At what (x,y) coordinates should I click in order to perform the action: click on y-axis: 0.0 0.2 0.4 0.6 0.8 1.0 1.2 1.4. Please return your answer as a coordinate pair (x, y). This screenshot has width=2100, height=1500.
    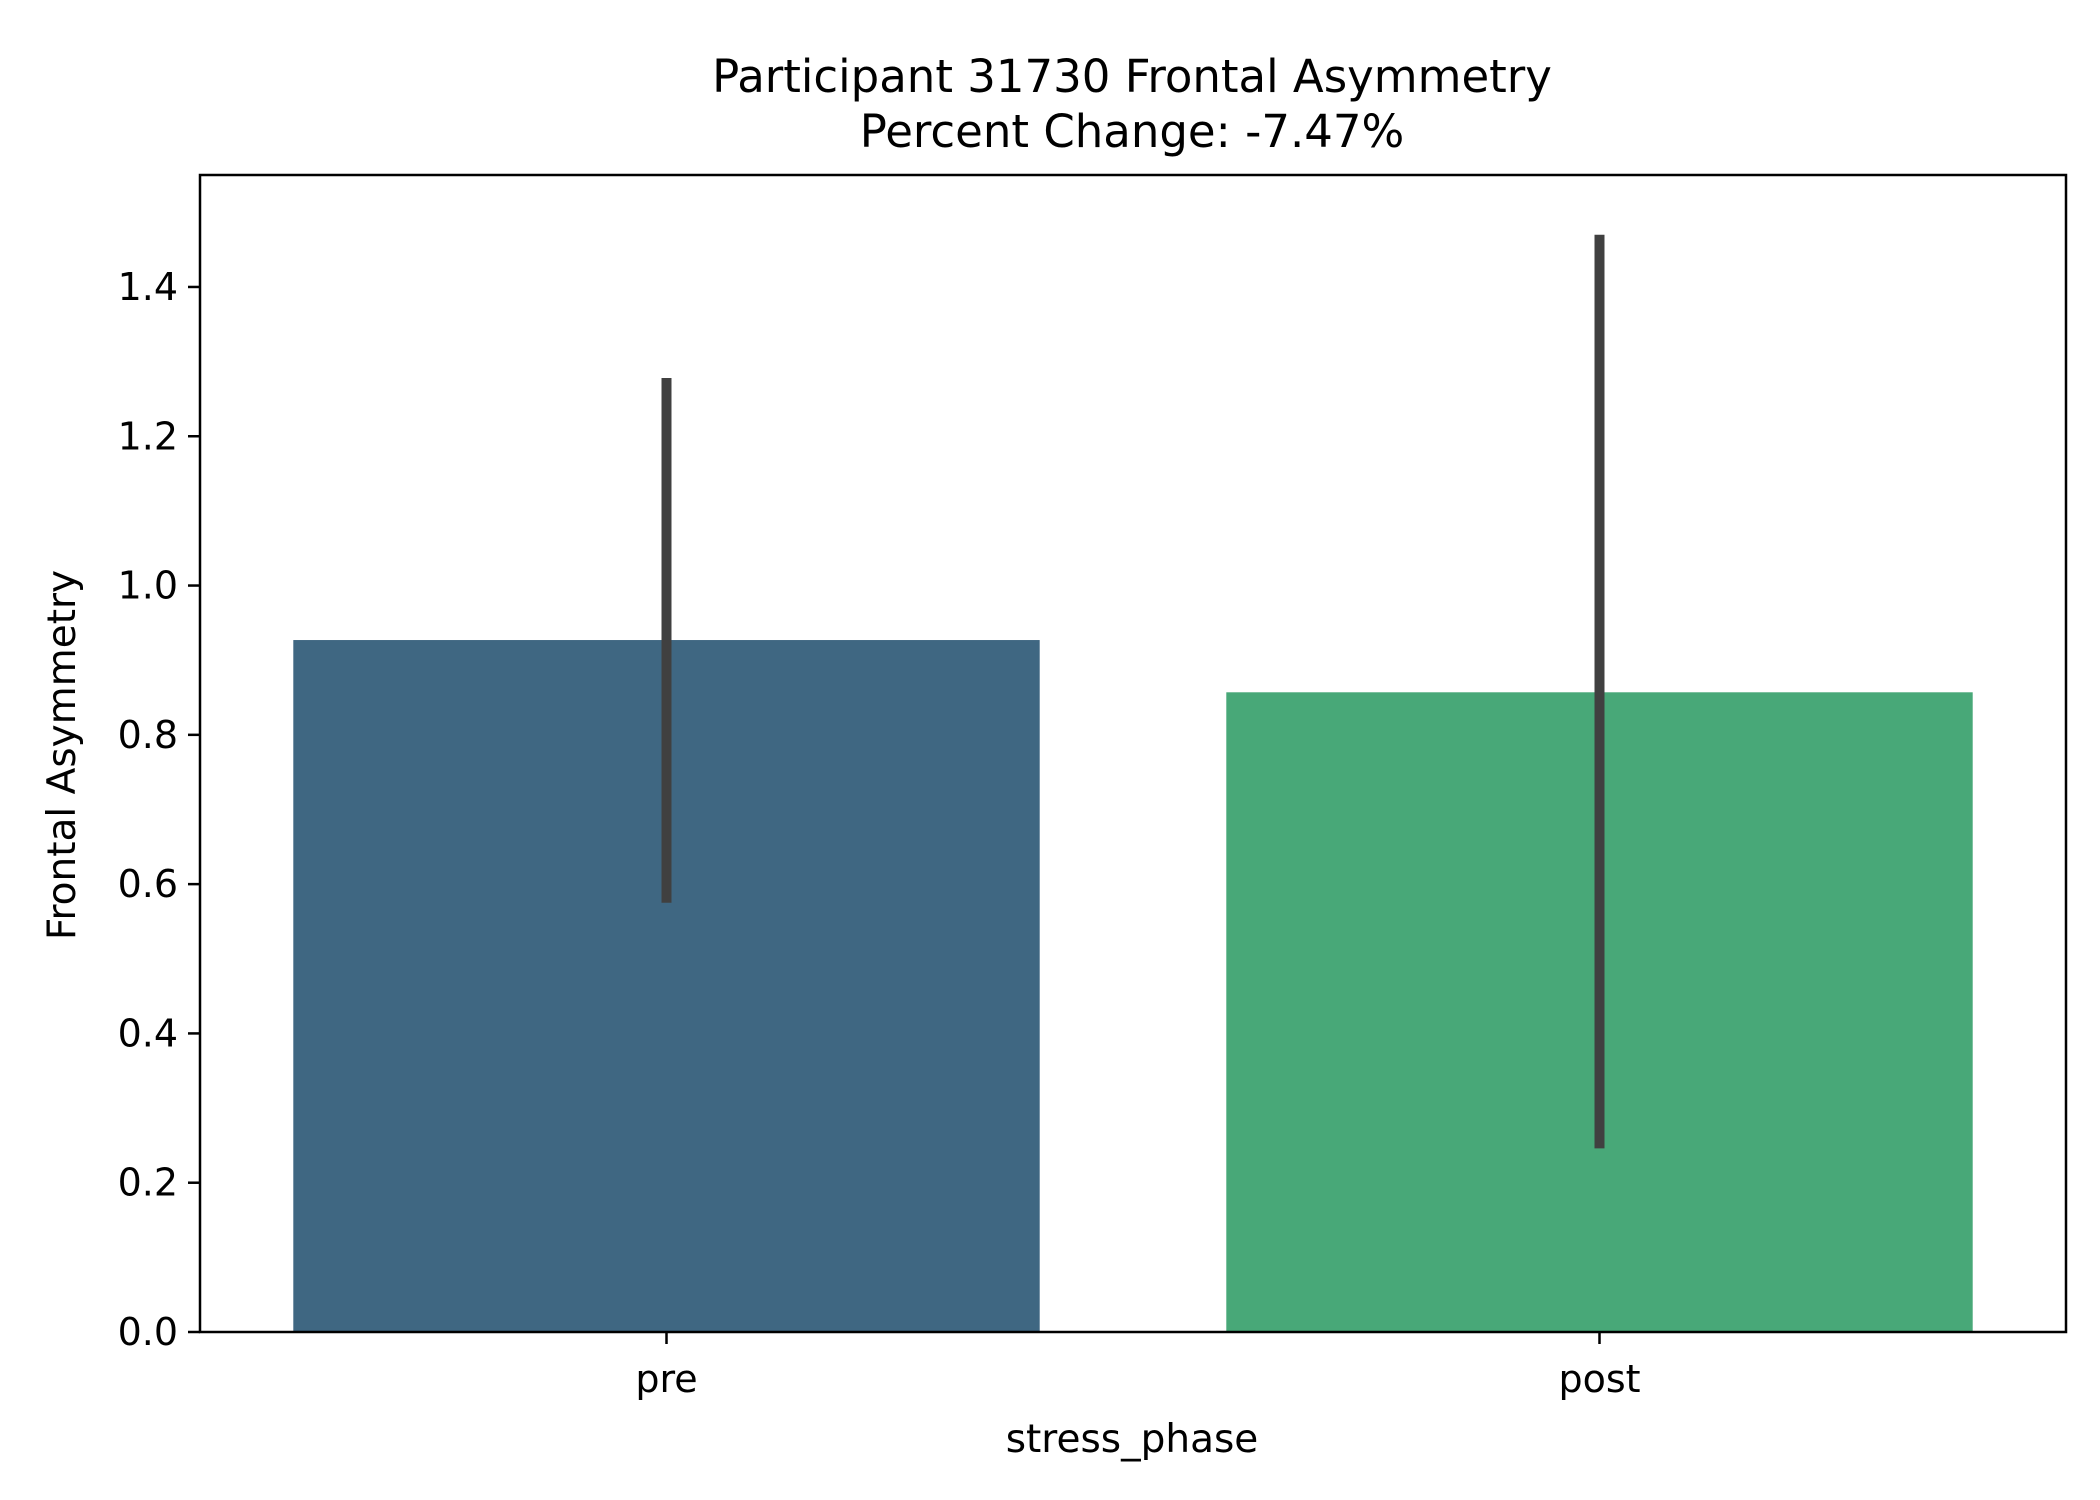
    Looking at the image, I should click on (159, 809).